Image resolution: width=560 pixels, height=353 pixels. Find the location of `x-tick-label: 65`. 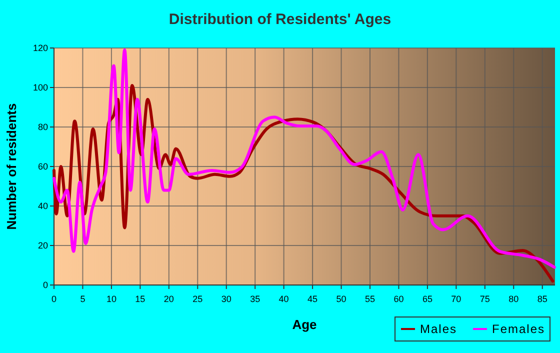

x-tick-label: 65 is located at coordinates (427, 299).